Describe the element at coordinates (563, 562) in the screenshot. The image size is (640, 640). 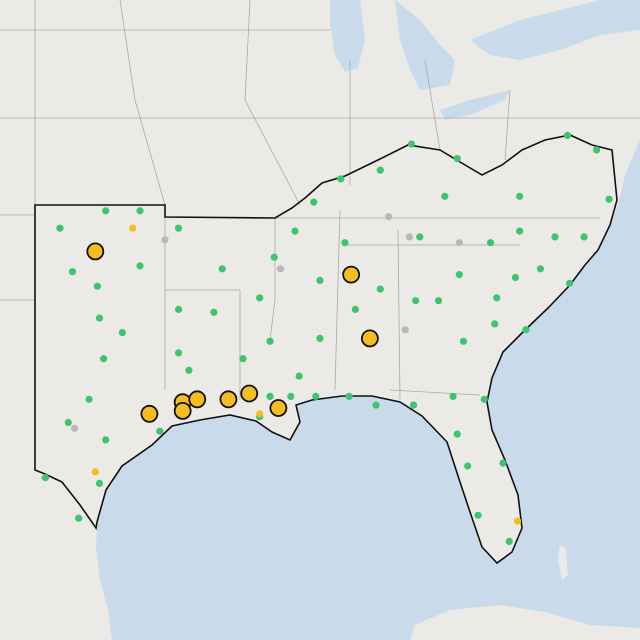
I see `bahamas` at that location.